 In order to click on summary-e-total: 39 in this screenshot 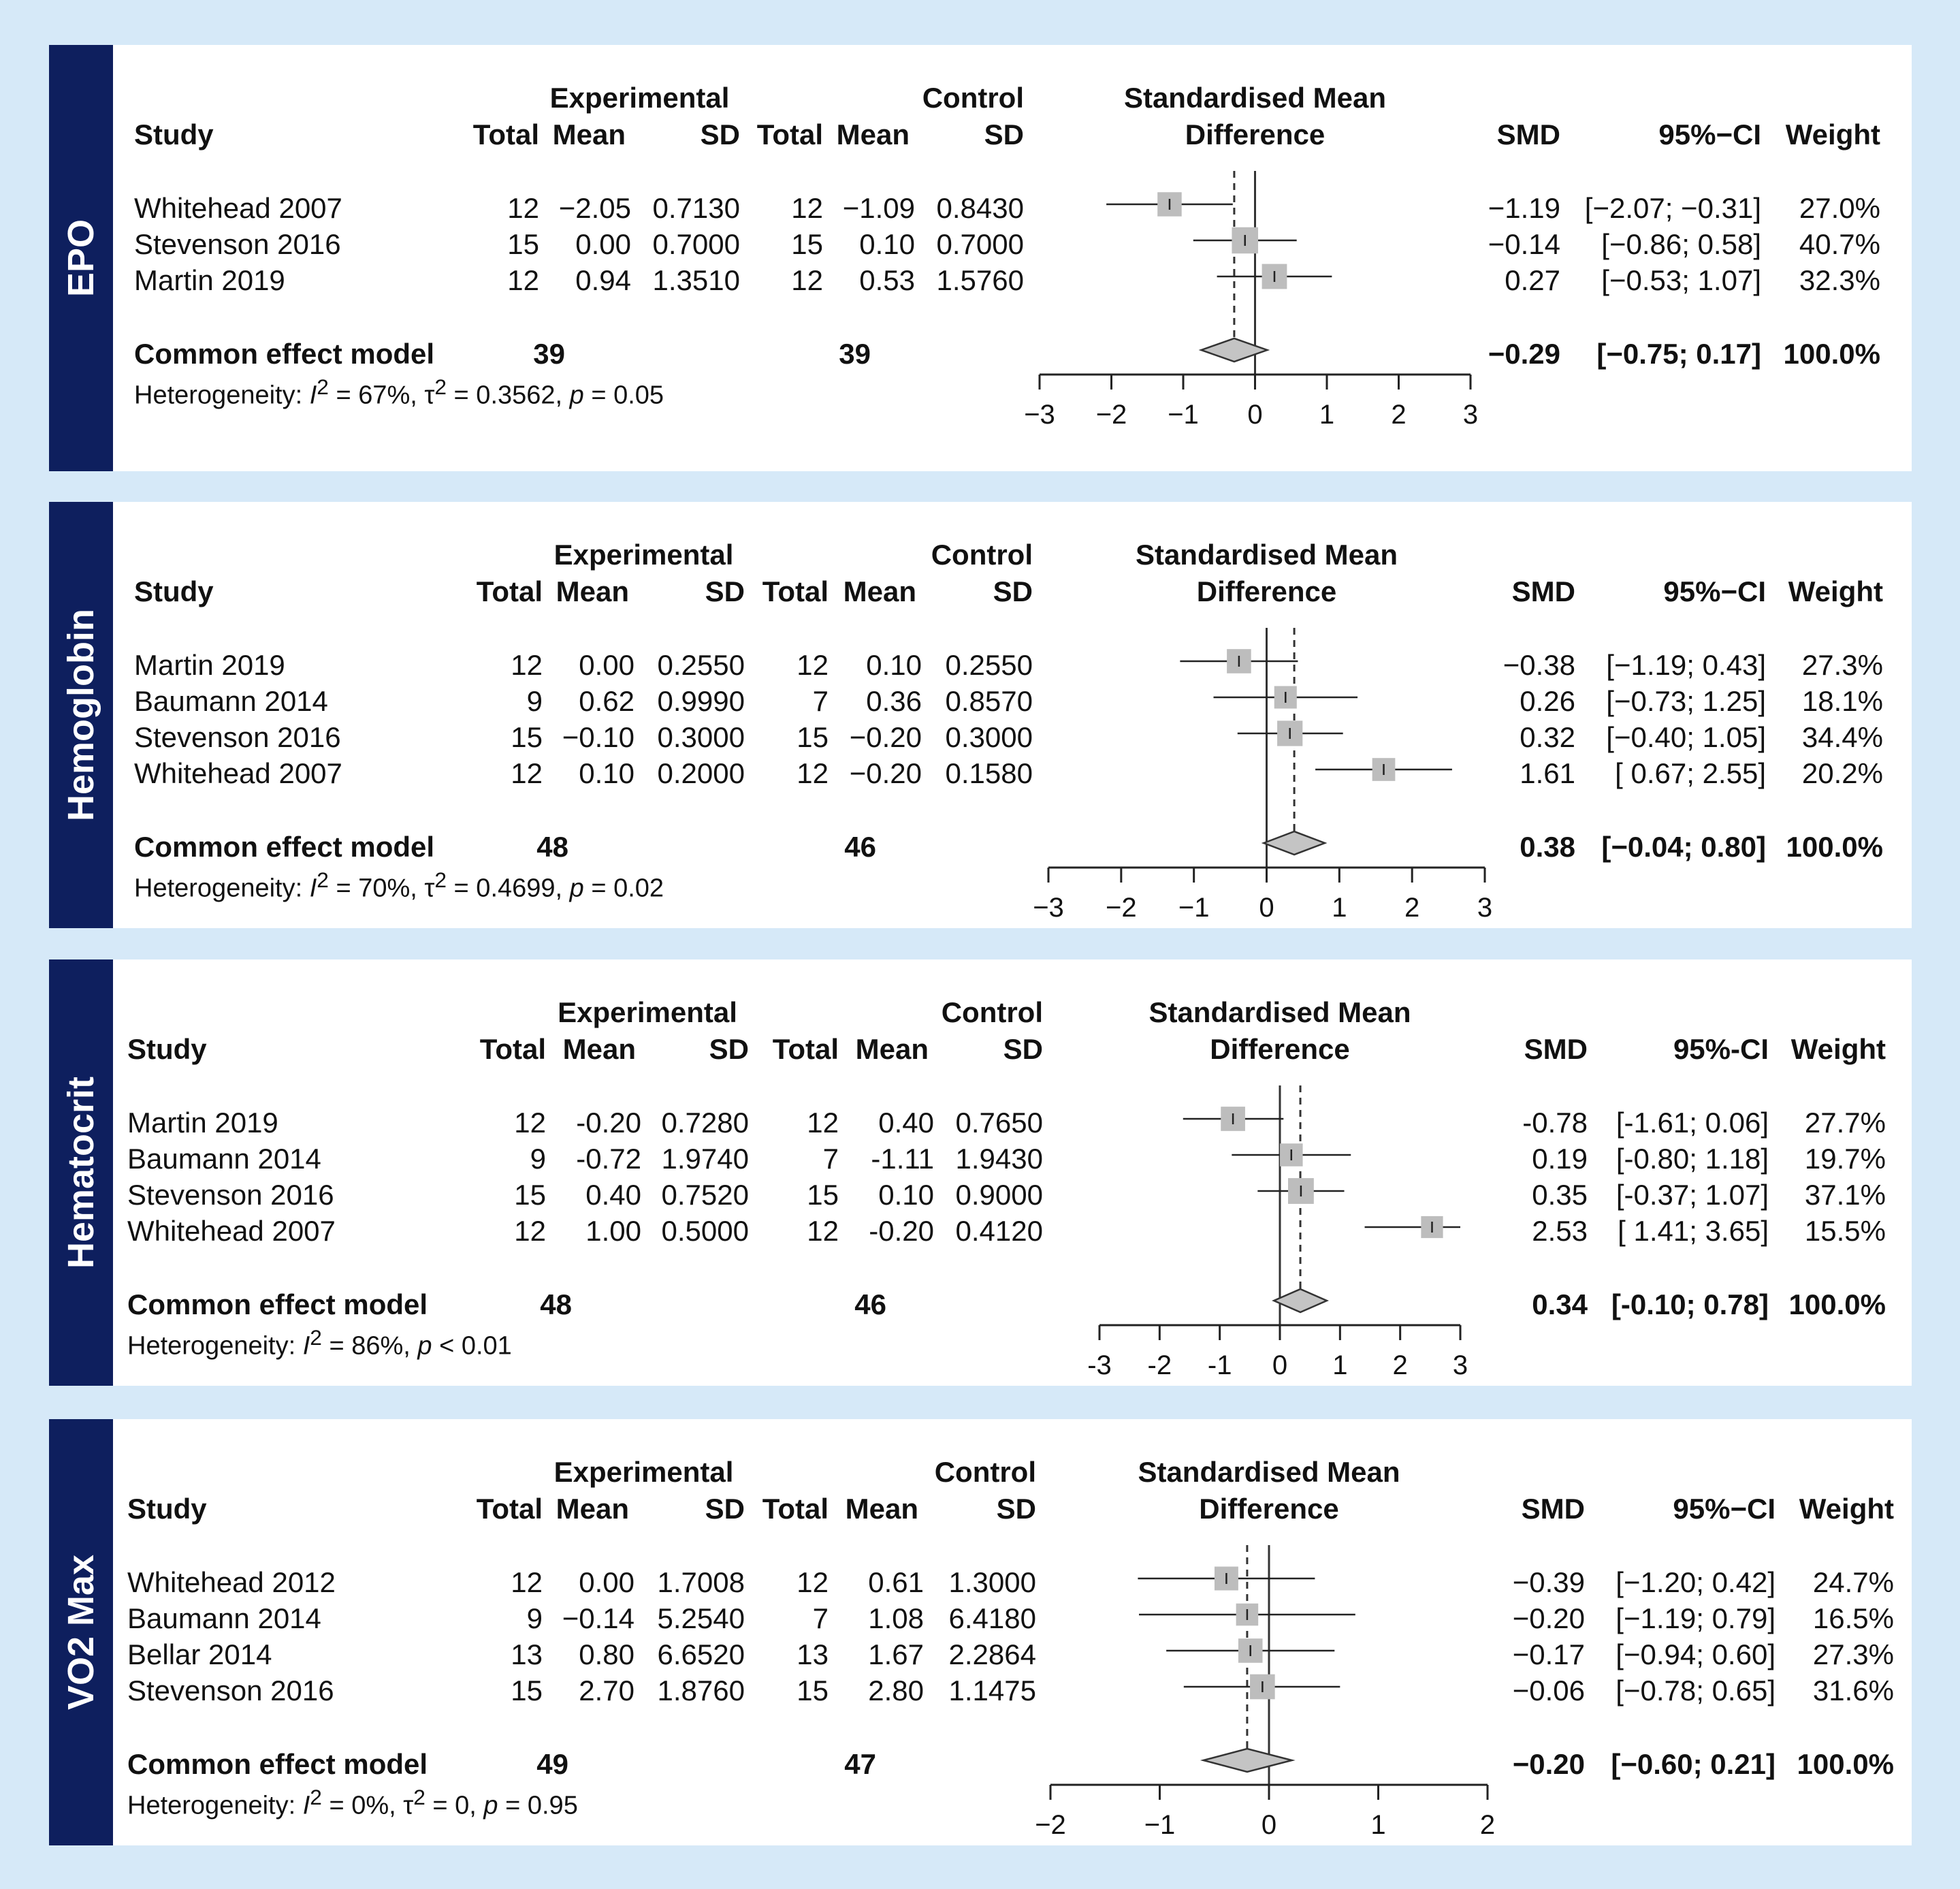, I will do `click(549, 354)`.